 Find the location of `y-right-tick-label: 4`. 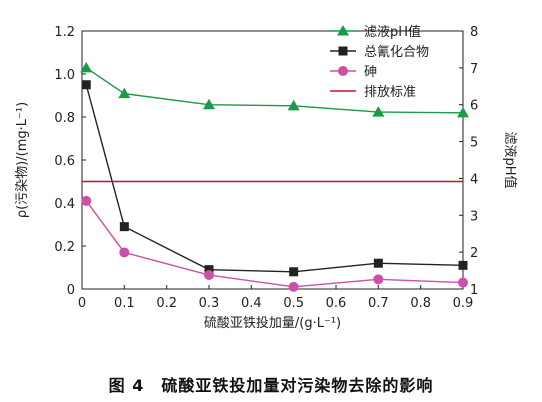

y-right-tick-label: 4 is located at coordinates (474, 179).